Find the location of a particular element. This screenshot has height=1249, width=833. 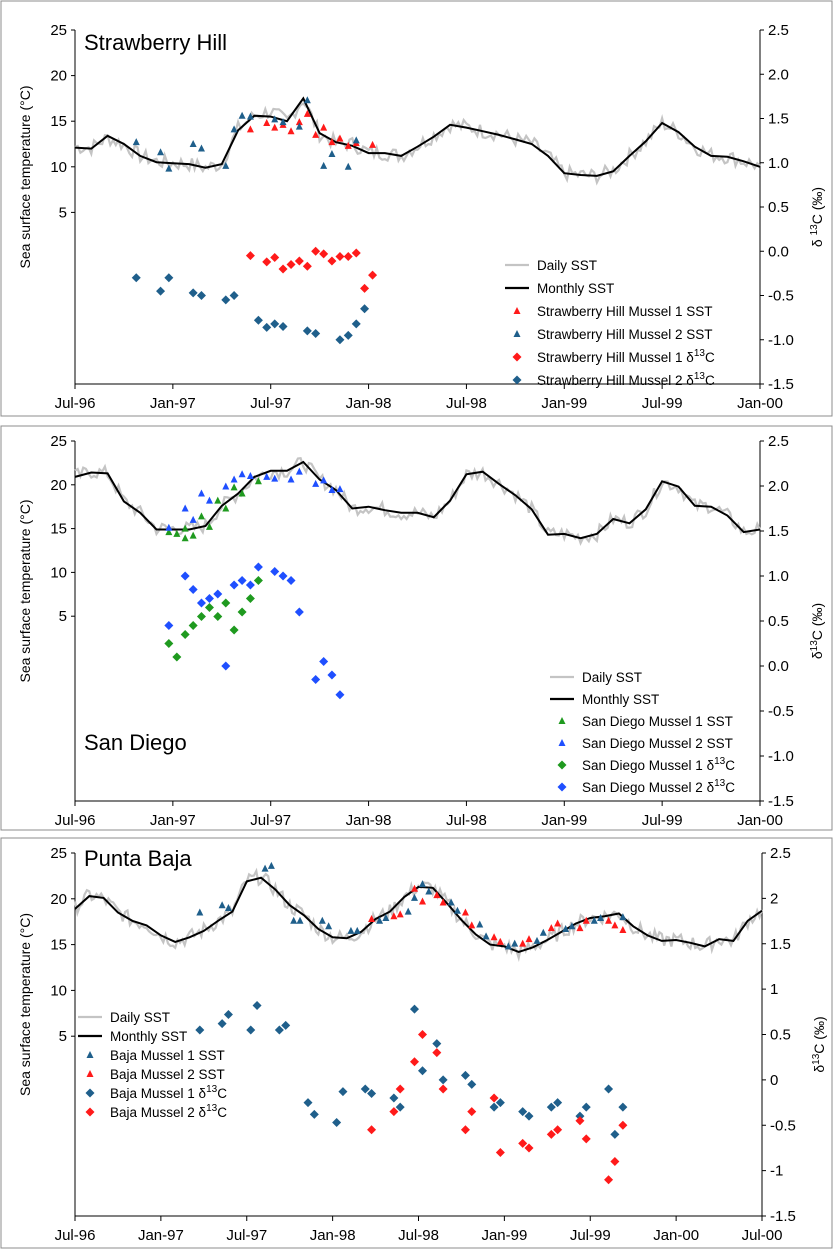

left-tick-label: 20 is located at coordinates (58, 485).